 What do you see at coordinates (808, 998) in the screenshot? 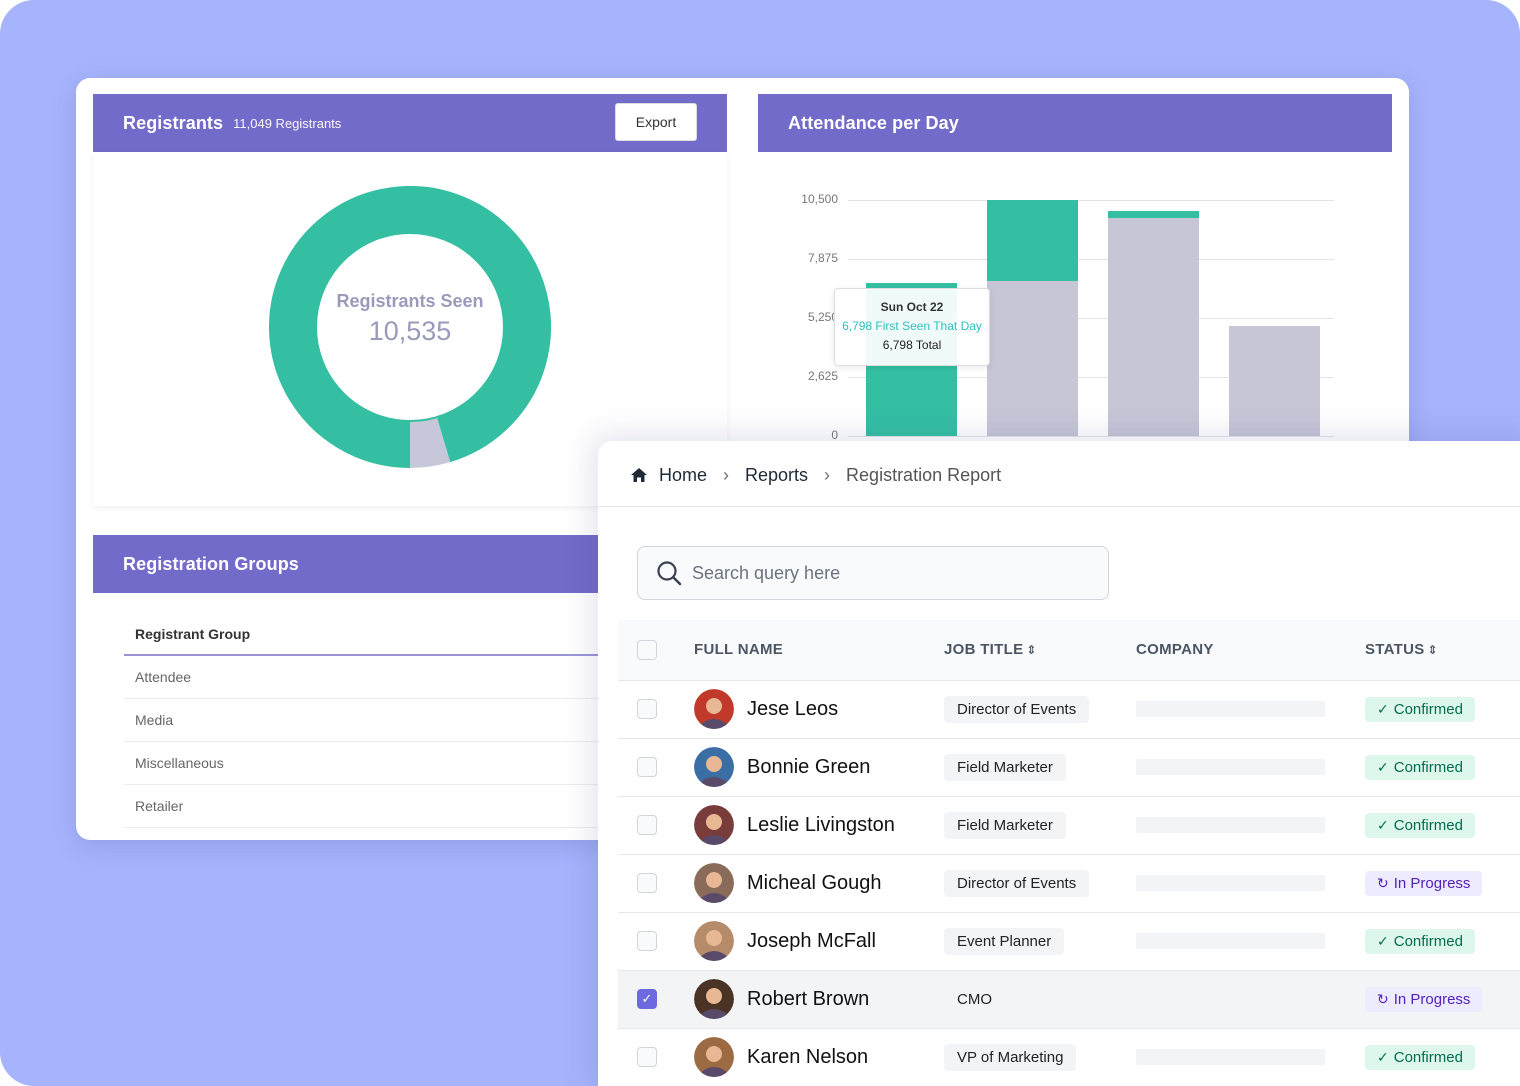
I see `full-name: Robert Brown` at bounding box center [808, 998].